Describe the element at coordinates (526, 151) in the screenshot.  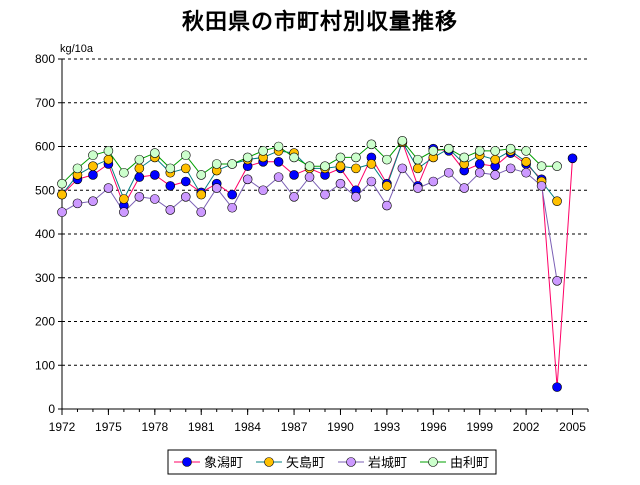
I see `data-point-s3-2002` at that location.